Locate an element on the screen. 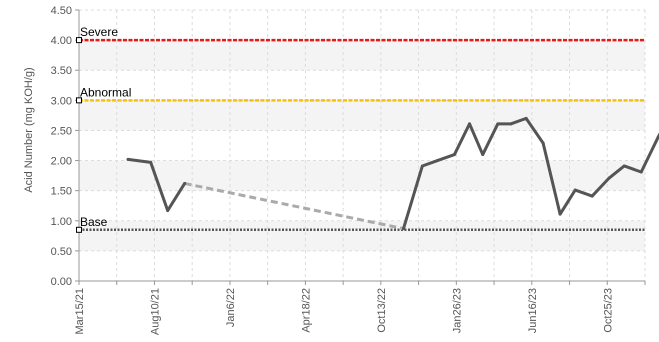 This screenshot has width=659, height=342. x-tick-label: Jan26/23 is located at coordinates (457, 310).